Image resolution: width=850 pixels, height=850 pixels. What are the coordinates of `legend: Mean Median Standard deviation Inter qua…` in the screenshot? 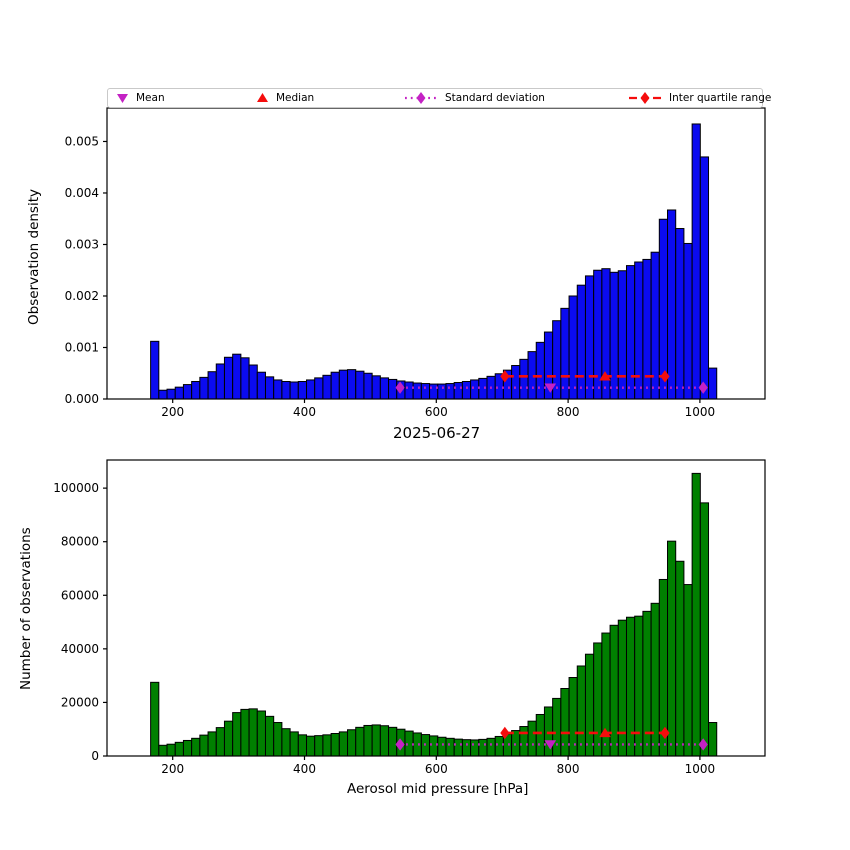 It's located at (439, 98).